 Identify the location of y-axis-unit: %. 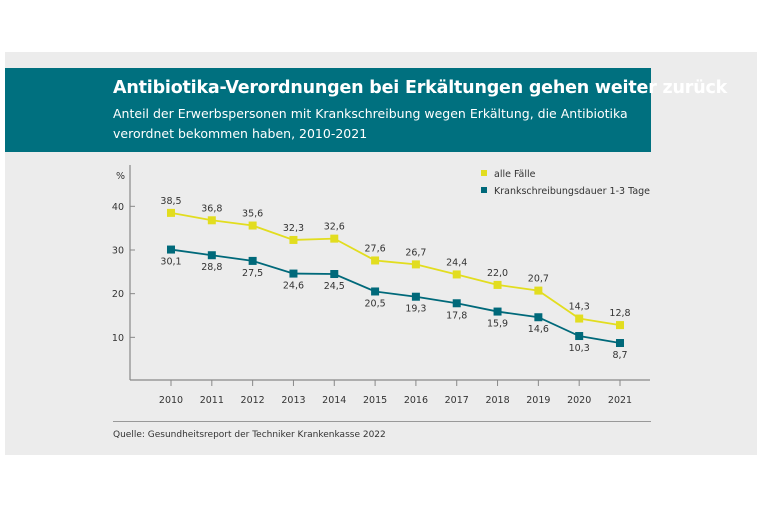
(120, 176).